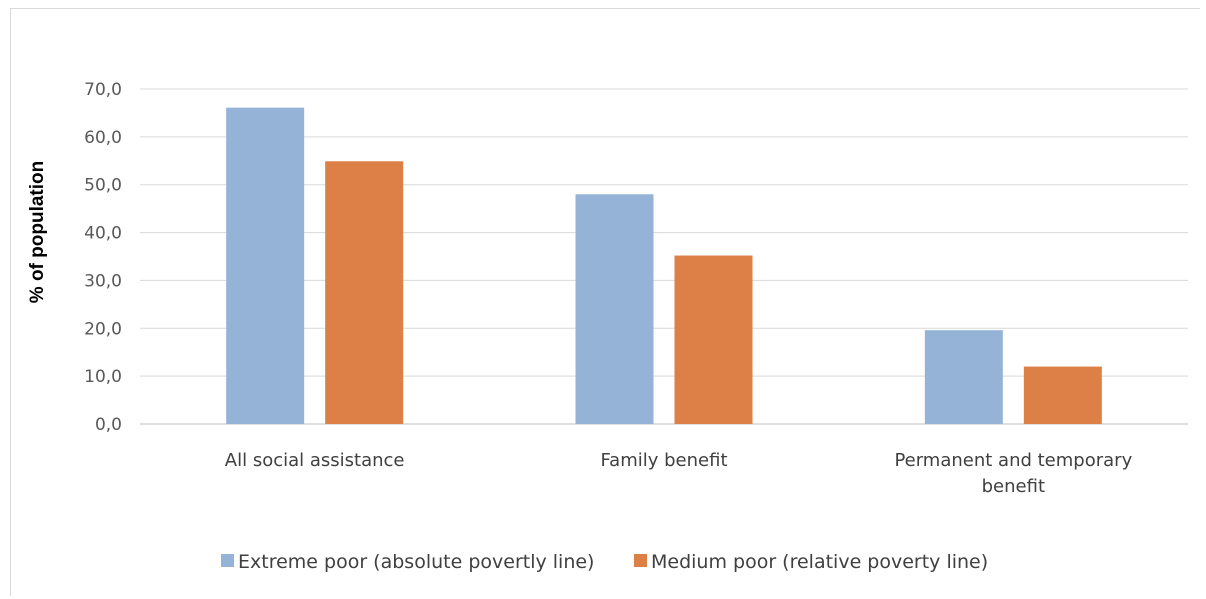  I want to click on y-tick-label: 70,0, so click(103, 90).